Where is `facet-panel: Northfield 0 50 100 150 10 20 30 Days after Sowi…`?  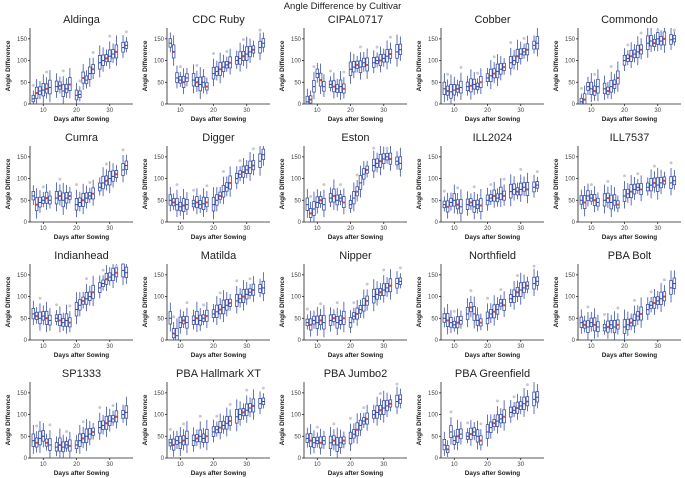
facet-panel: Northfield 0 50 100 150 10 20 30 Days after Sowi… is located at coordinates (480, 304).